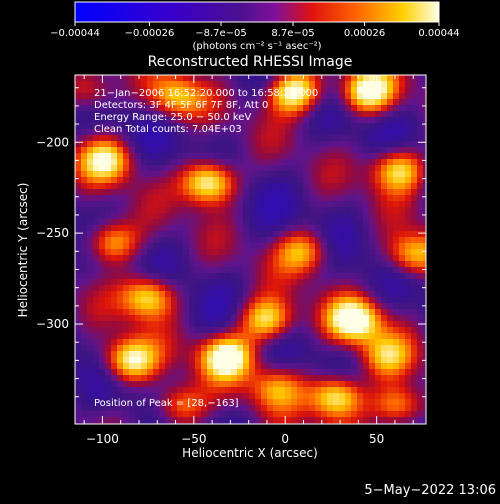  What do you see at coordinates (166, 403) in the screenshot?
I see `peak-position-label: Position of Peak = [28,−163]` at bounding box center [166, 403].